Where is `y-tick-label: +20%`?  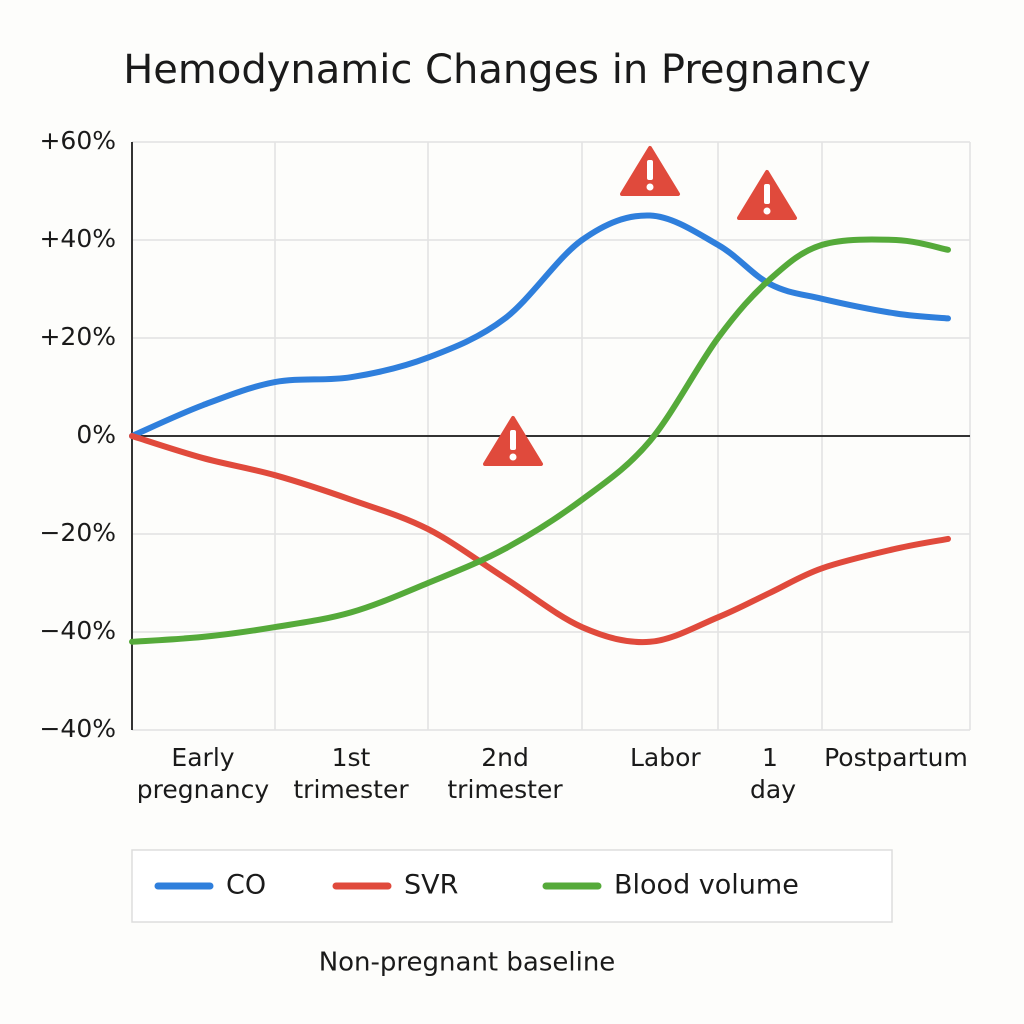 y-tick-label: +20% is located at coordinates (77, 336).